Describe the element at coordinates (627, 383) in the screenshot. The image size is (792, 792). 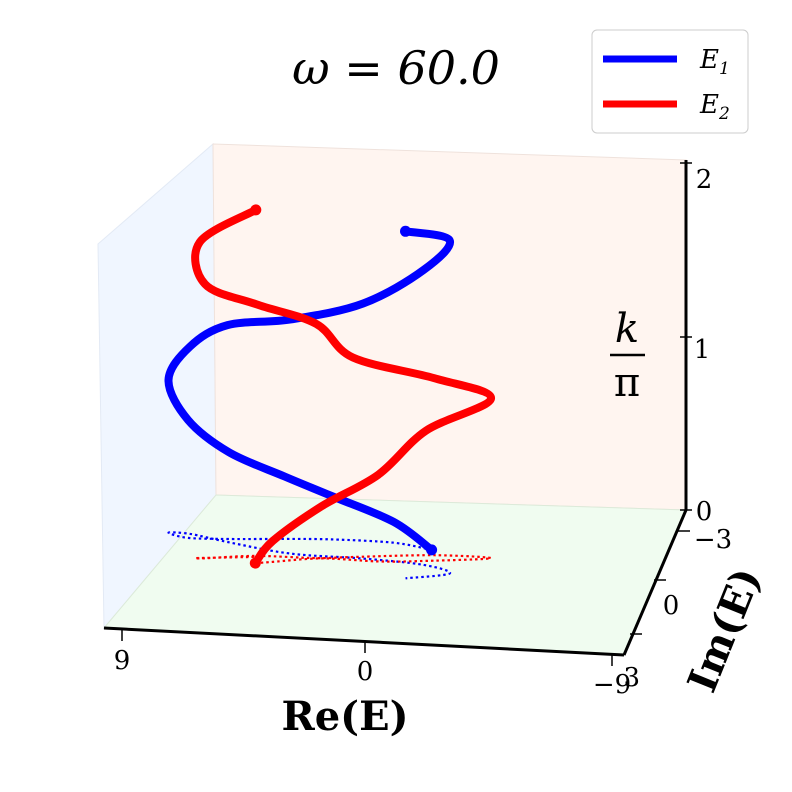
I see `z-label-denominator: π` at that location.